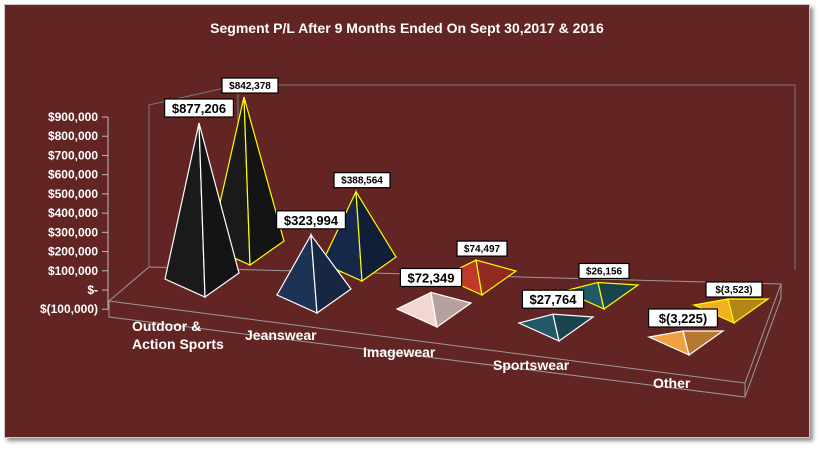 Image resolution: width=820 pixels, height=450 pixels. Describe the element at coordinates (73, 252) in the screenshot. I see `y-tick-label: $200,000` at that location.